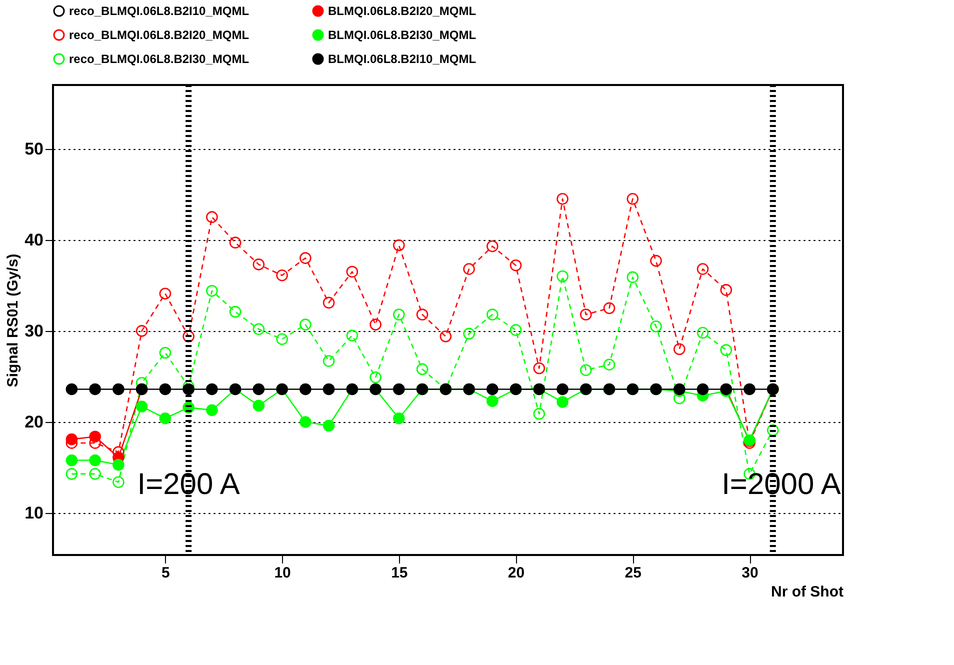 The height and width of the screenshot is (665, 954). Describe the element at coordinates (282, 573) in the screenshot. I see `x-tick-label: 10` at that location.